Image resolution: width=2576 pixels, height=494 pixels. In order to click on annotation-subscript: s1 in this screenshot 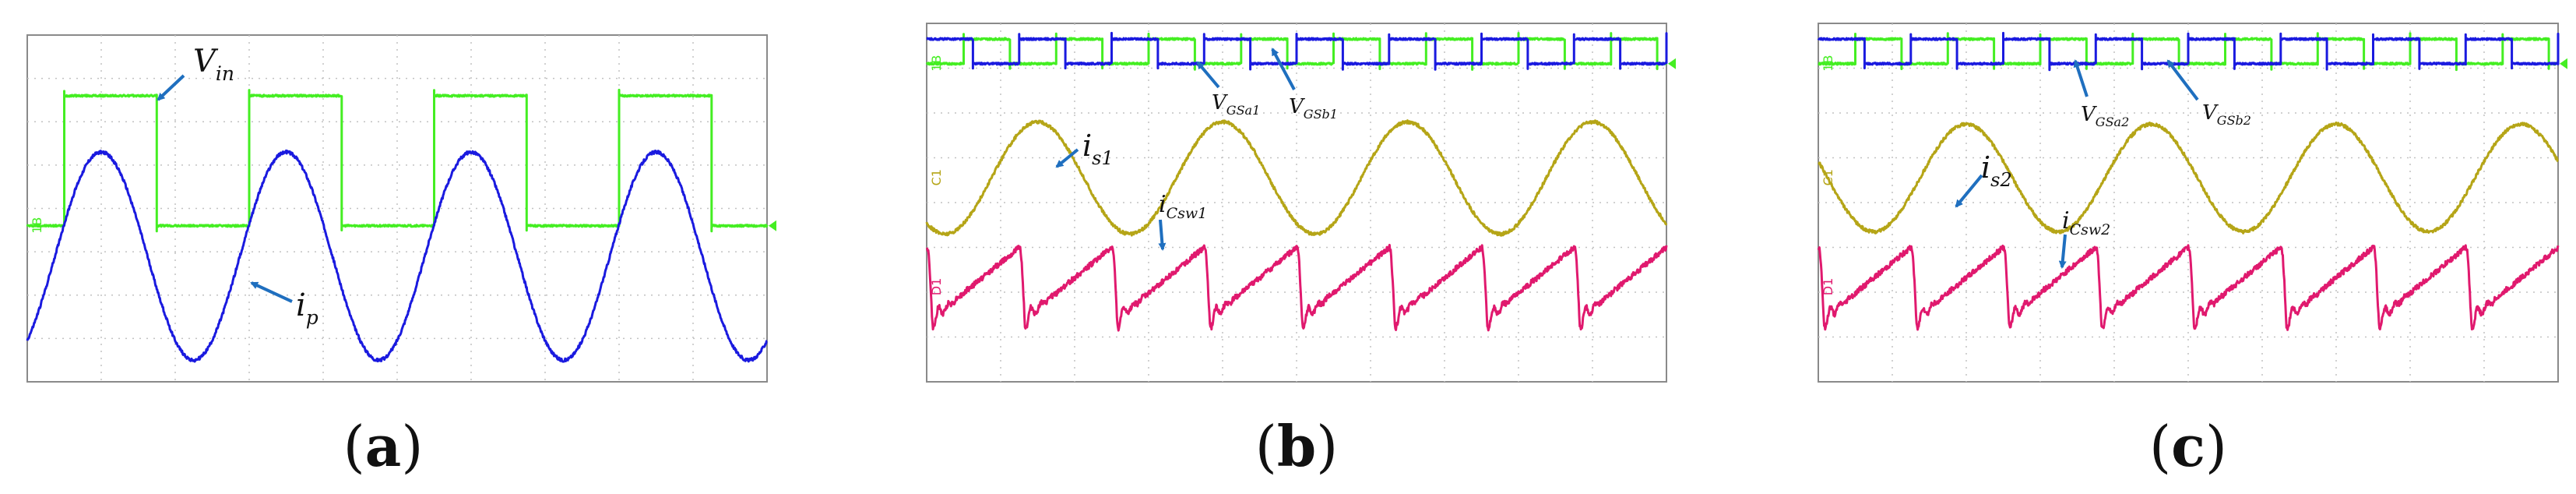, I will do `click(1103, 158)`.